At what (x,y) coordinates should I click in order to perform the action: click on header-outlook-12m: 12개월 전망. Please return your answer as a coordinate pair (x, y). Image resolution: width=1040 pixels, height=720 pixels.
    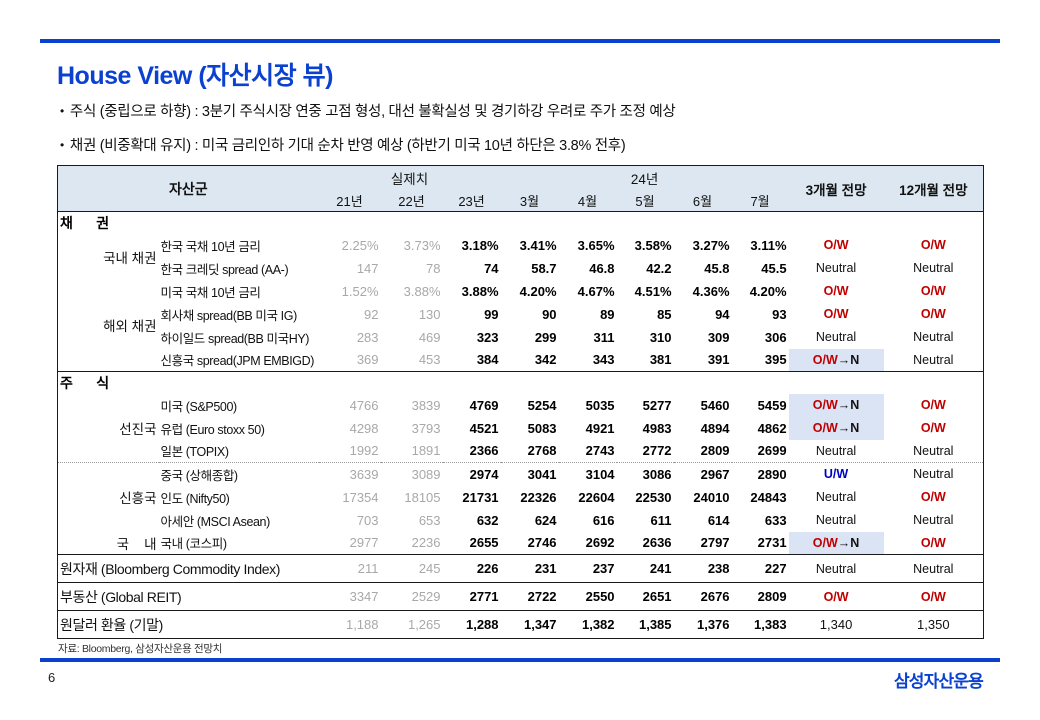
    Looking at the image, I should click on (933, 188).